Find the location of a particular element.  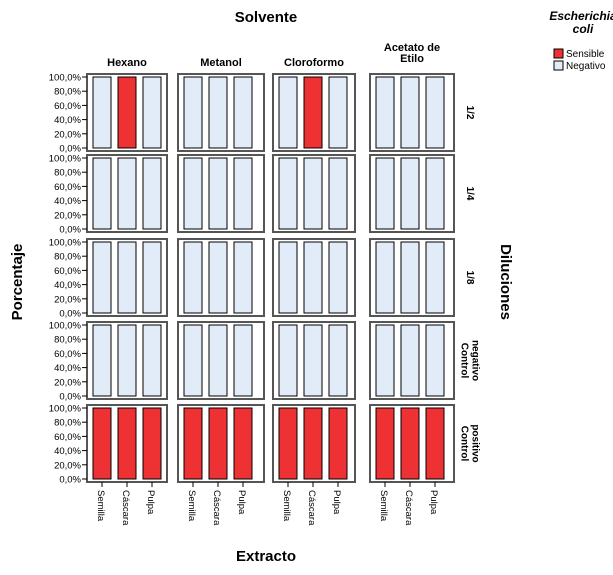

bar-cáscara-r3-c2 is located at coordinates (313, 360).